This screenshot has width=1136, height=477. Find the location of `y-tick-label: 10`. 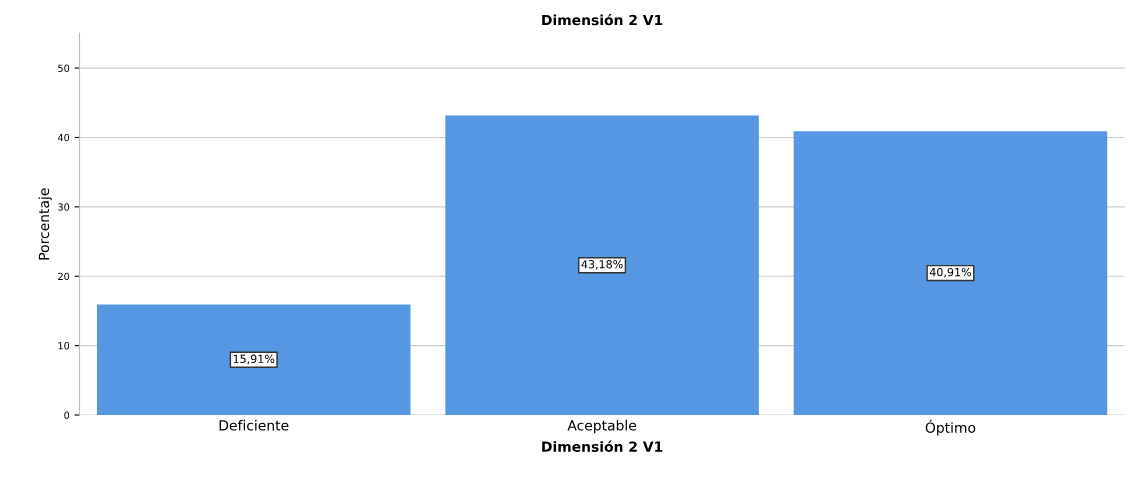

y-tick-label: 10 is located at coordinates (64, 346).